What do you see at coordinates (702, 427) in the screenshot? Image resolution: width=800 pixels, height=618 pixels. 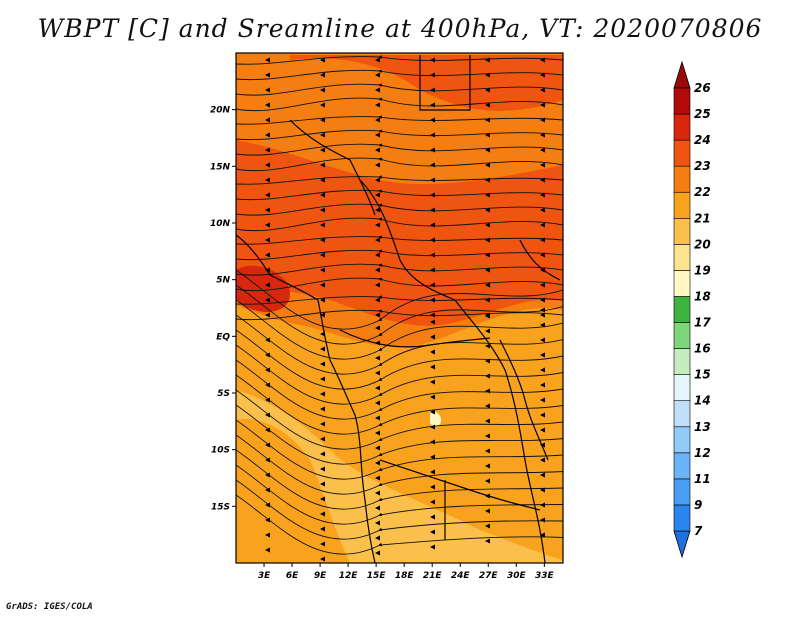 I see `colorbar-label: 13` at bounding box center [702, 427].